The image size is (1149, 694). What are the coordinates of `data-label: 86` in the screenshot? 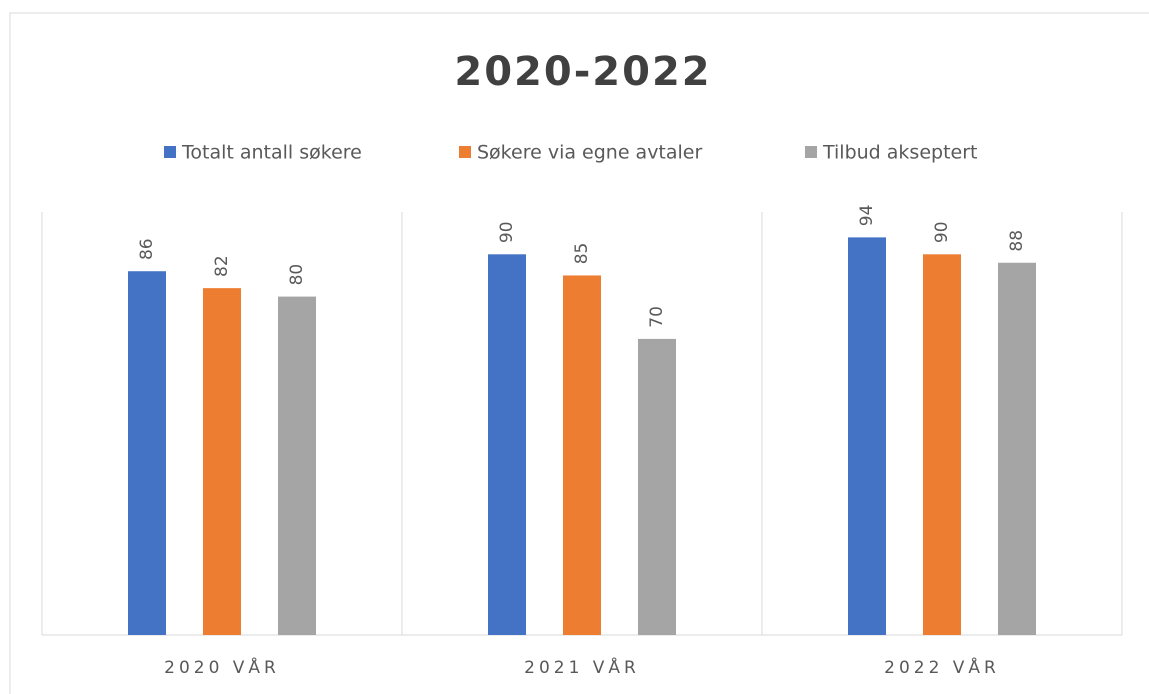 It's located at (147, 249).